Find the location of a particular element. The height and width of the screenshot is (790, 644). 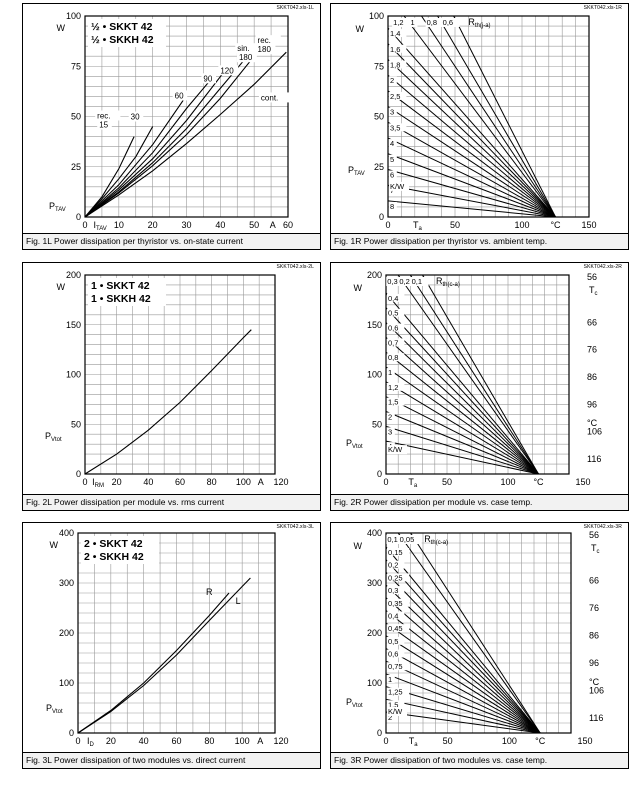

rth-label: 2 is located at coordinates (390, 717).